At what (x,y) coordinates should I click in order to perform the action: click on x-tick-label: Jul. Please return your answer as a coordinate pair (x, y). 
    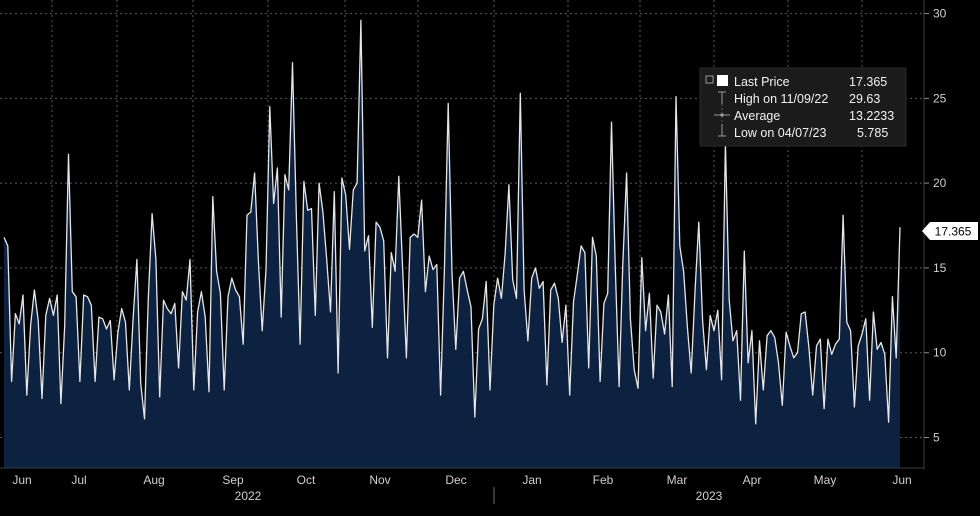
    Looking at the image, I should click on (78, 480).